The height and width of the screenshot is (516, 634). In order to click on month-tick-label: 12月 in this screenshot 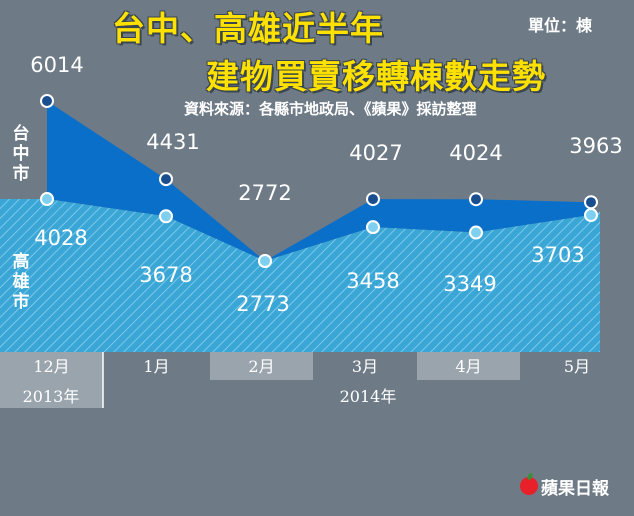, I will do `click(51, 366)`.